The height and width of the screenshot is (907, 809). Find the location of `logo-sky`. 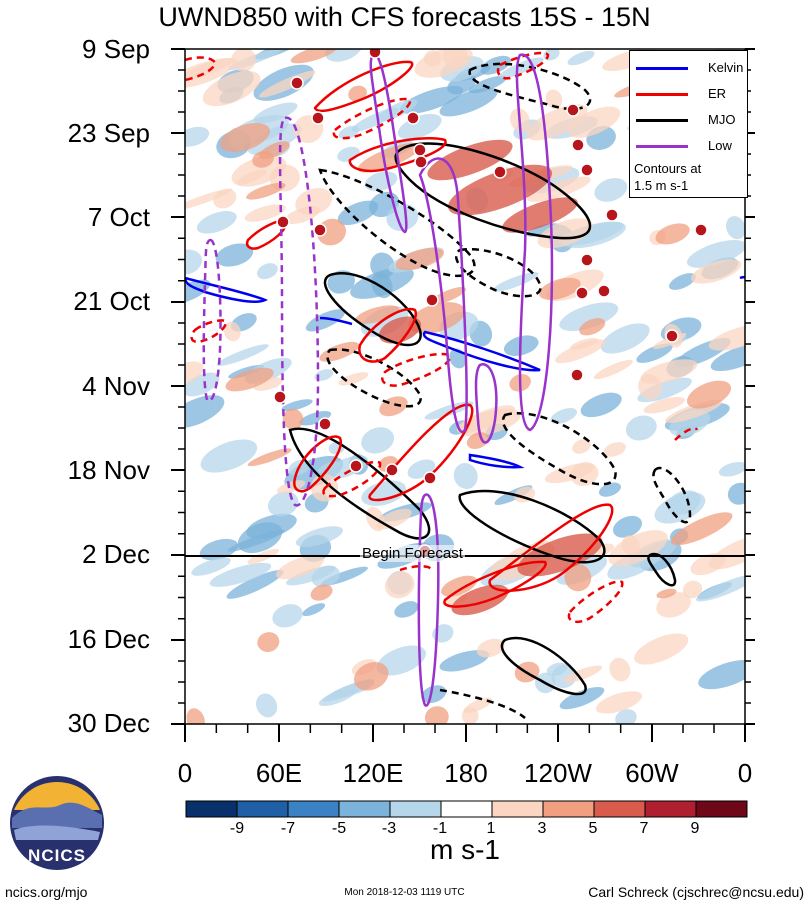

logo-sky is located at coordinates (57, 795).